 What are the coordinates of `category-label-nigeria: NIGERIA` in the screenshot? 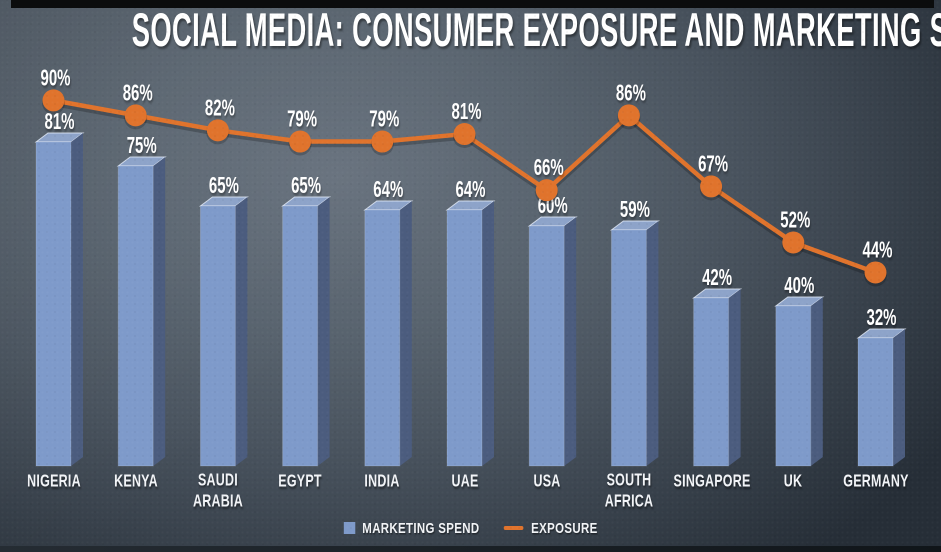 It's located at (53, 481).